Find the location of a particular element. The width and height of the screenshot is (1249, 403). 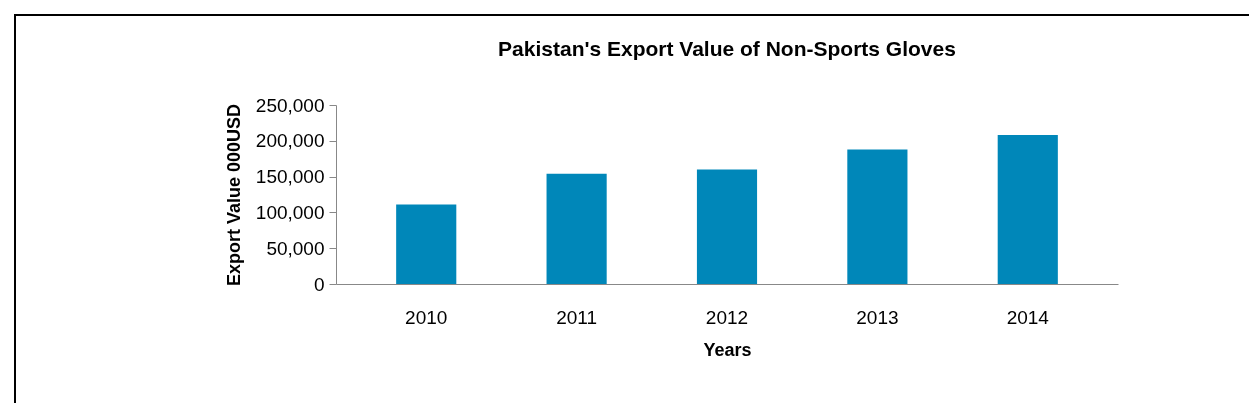

x-tick-label: 2011 is located at coordinates (577, 317).